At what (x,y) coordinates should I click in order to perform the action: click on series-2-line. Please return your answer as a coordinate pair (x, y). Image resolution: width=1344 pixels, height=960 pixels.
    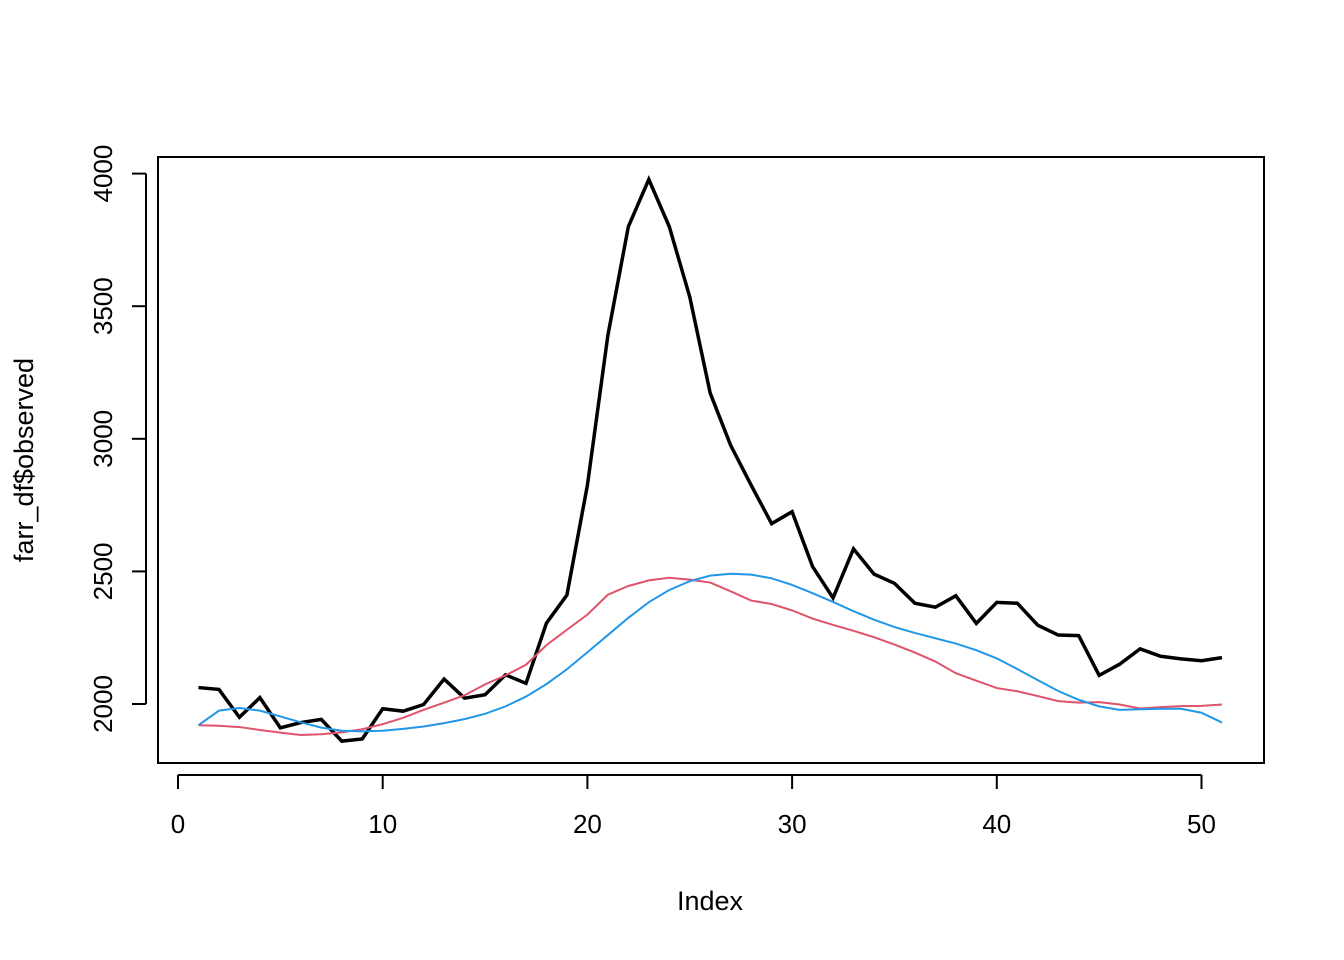
    Looking at the image, I should click on (710, 656).